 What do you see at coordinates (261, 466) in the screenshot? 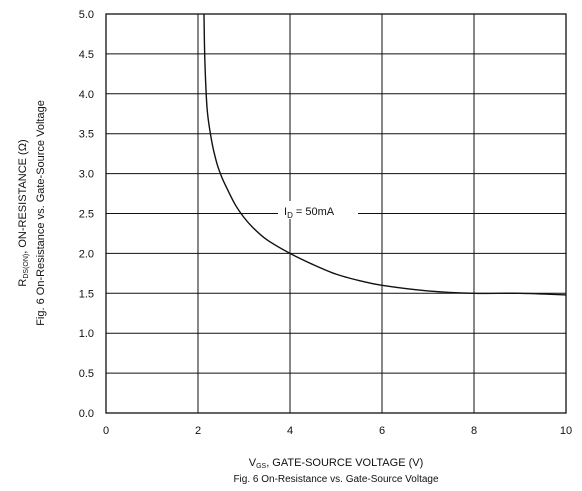
I see `x-axis-title-subscript: GS` at bounding box center [261, 466].